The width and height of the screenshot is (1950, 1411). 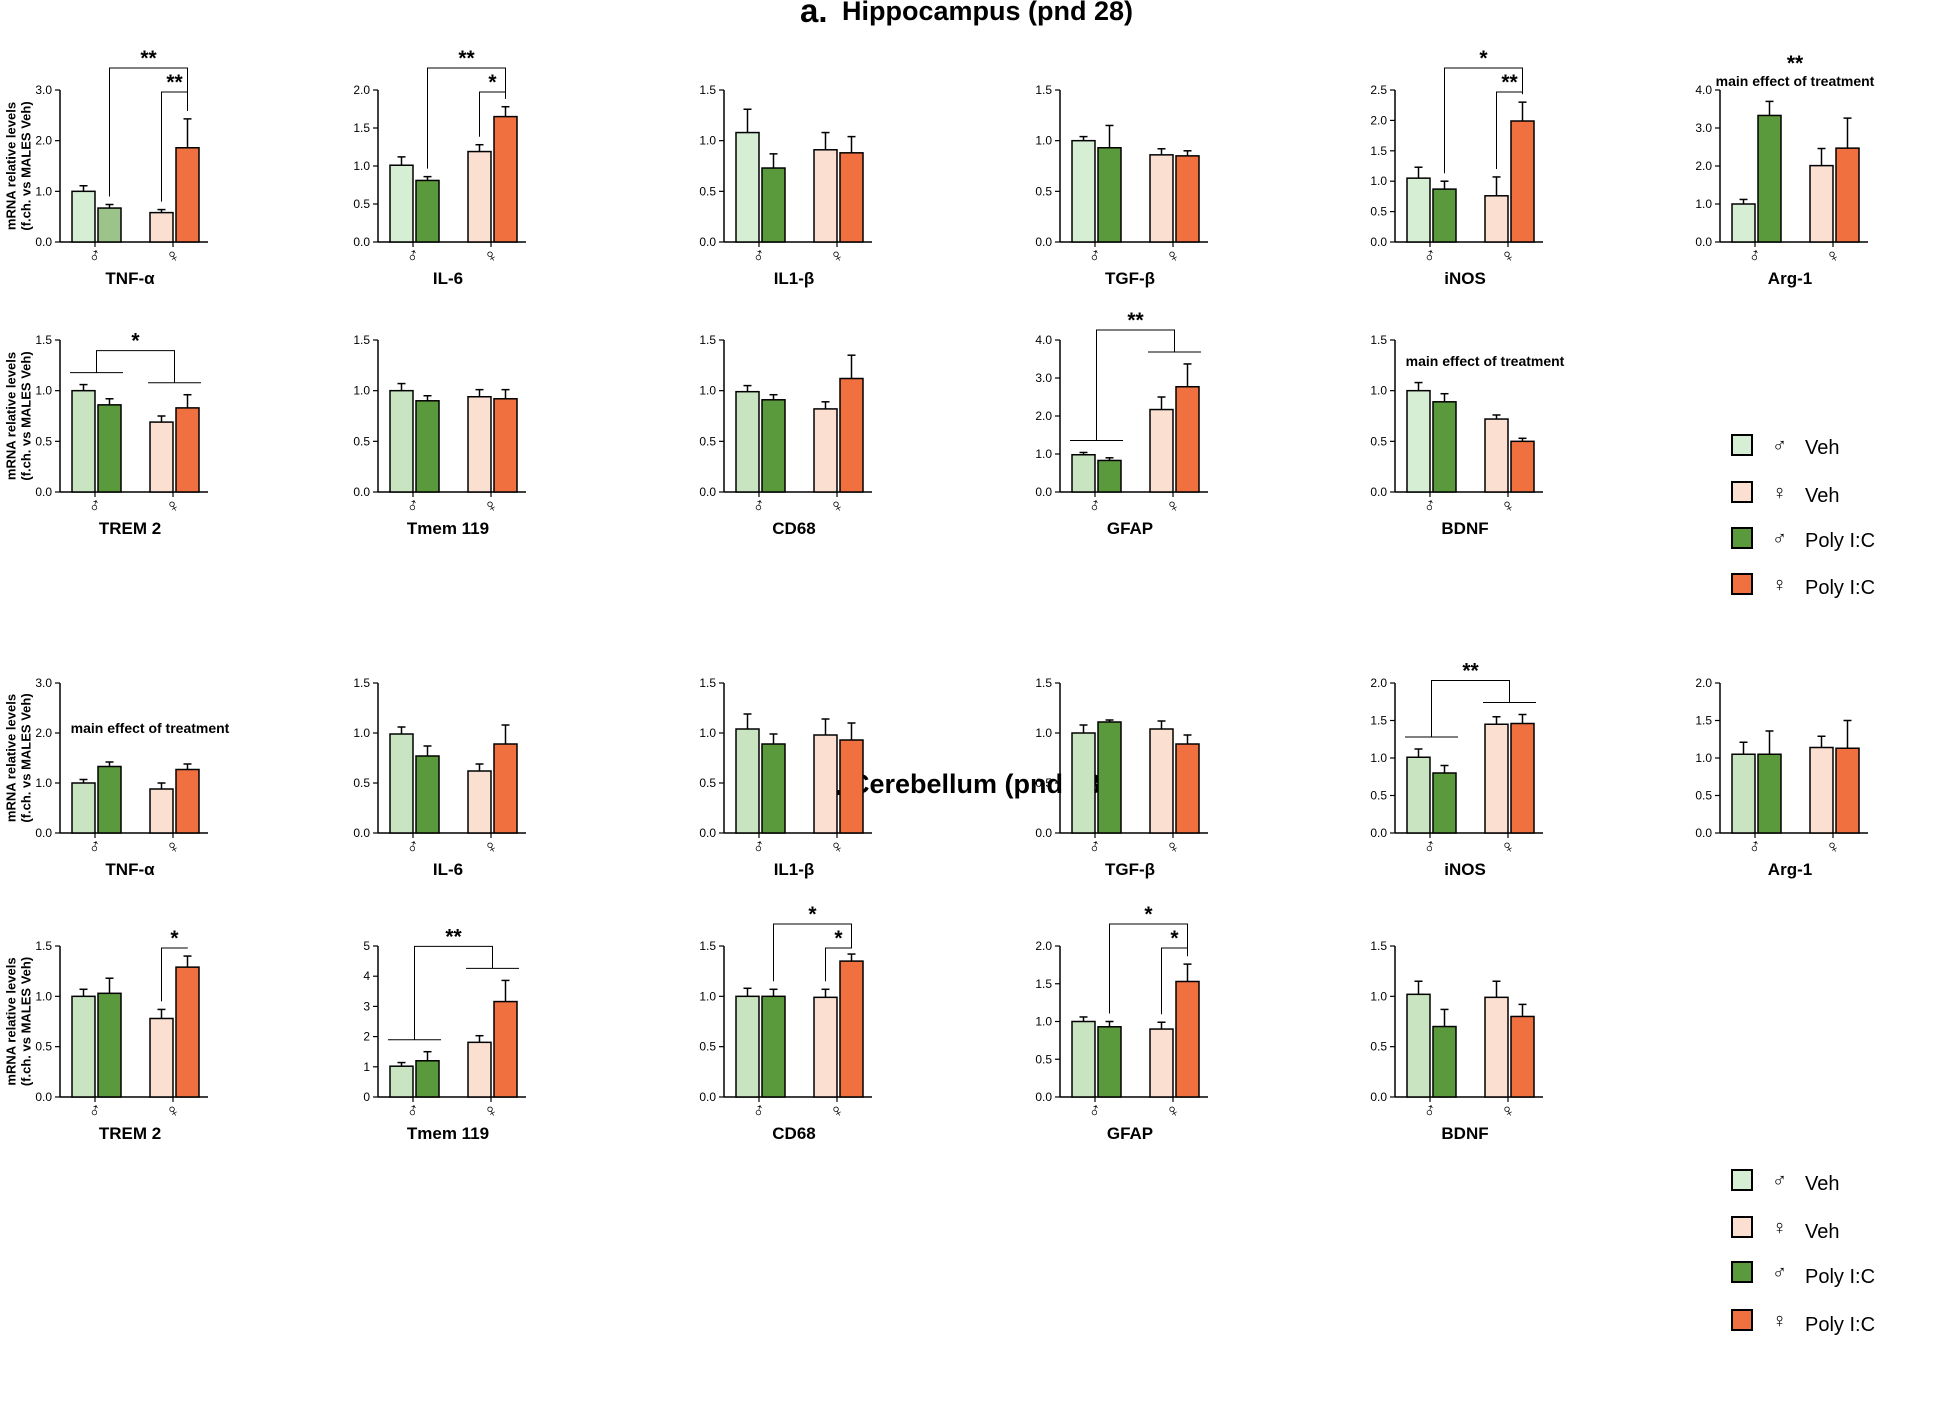 What do you see at coordinates (1785, 446) in the screenshot?
I see `legend-item-male-veh: ♂ Veh` at bounding box center [1785, 446].